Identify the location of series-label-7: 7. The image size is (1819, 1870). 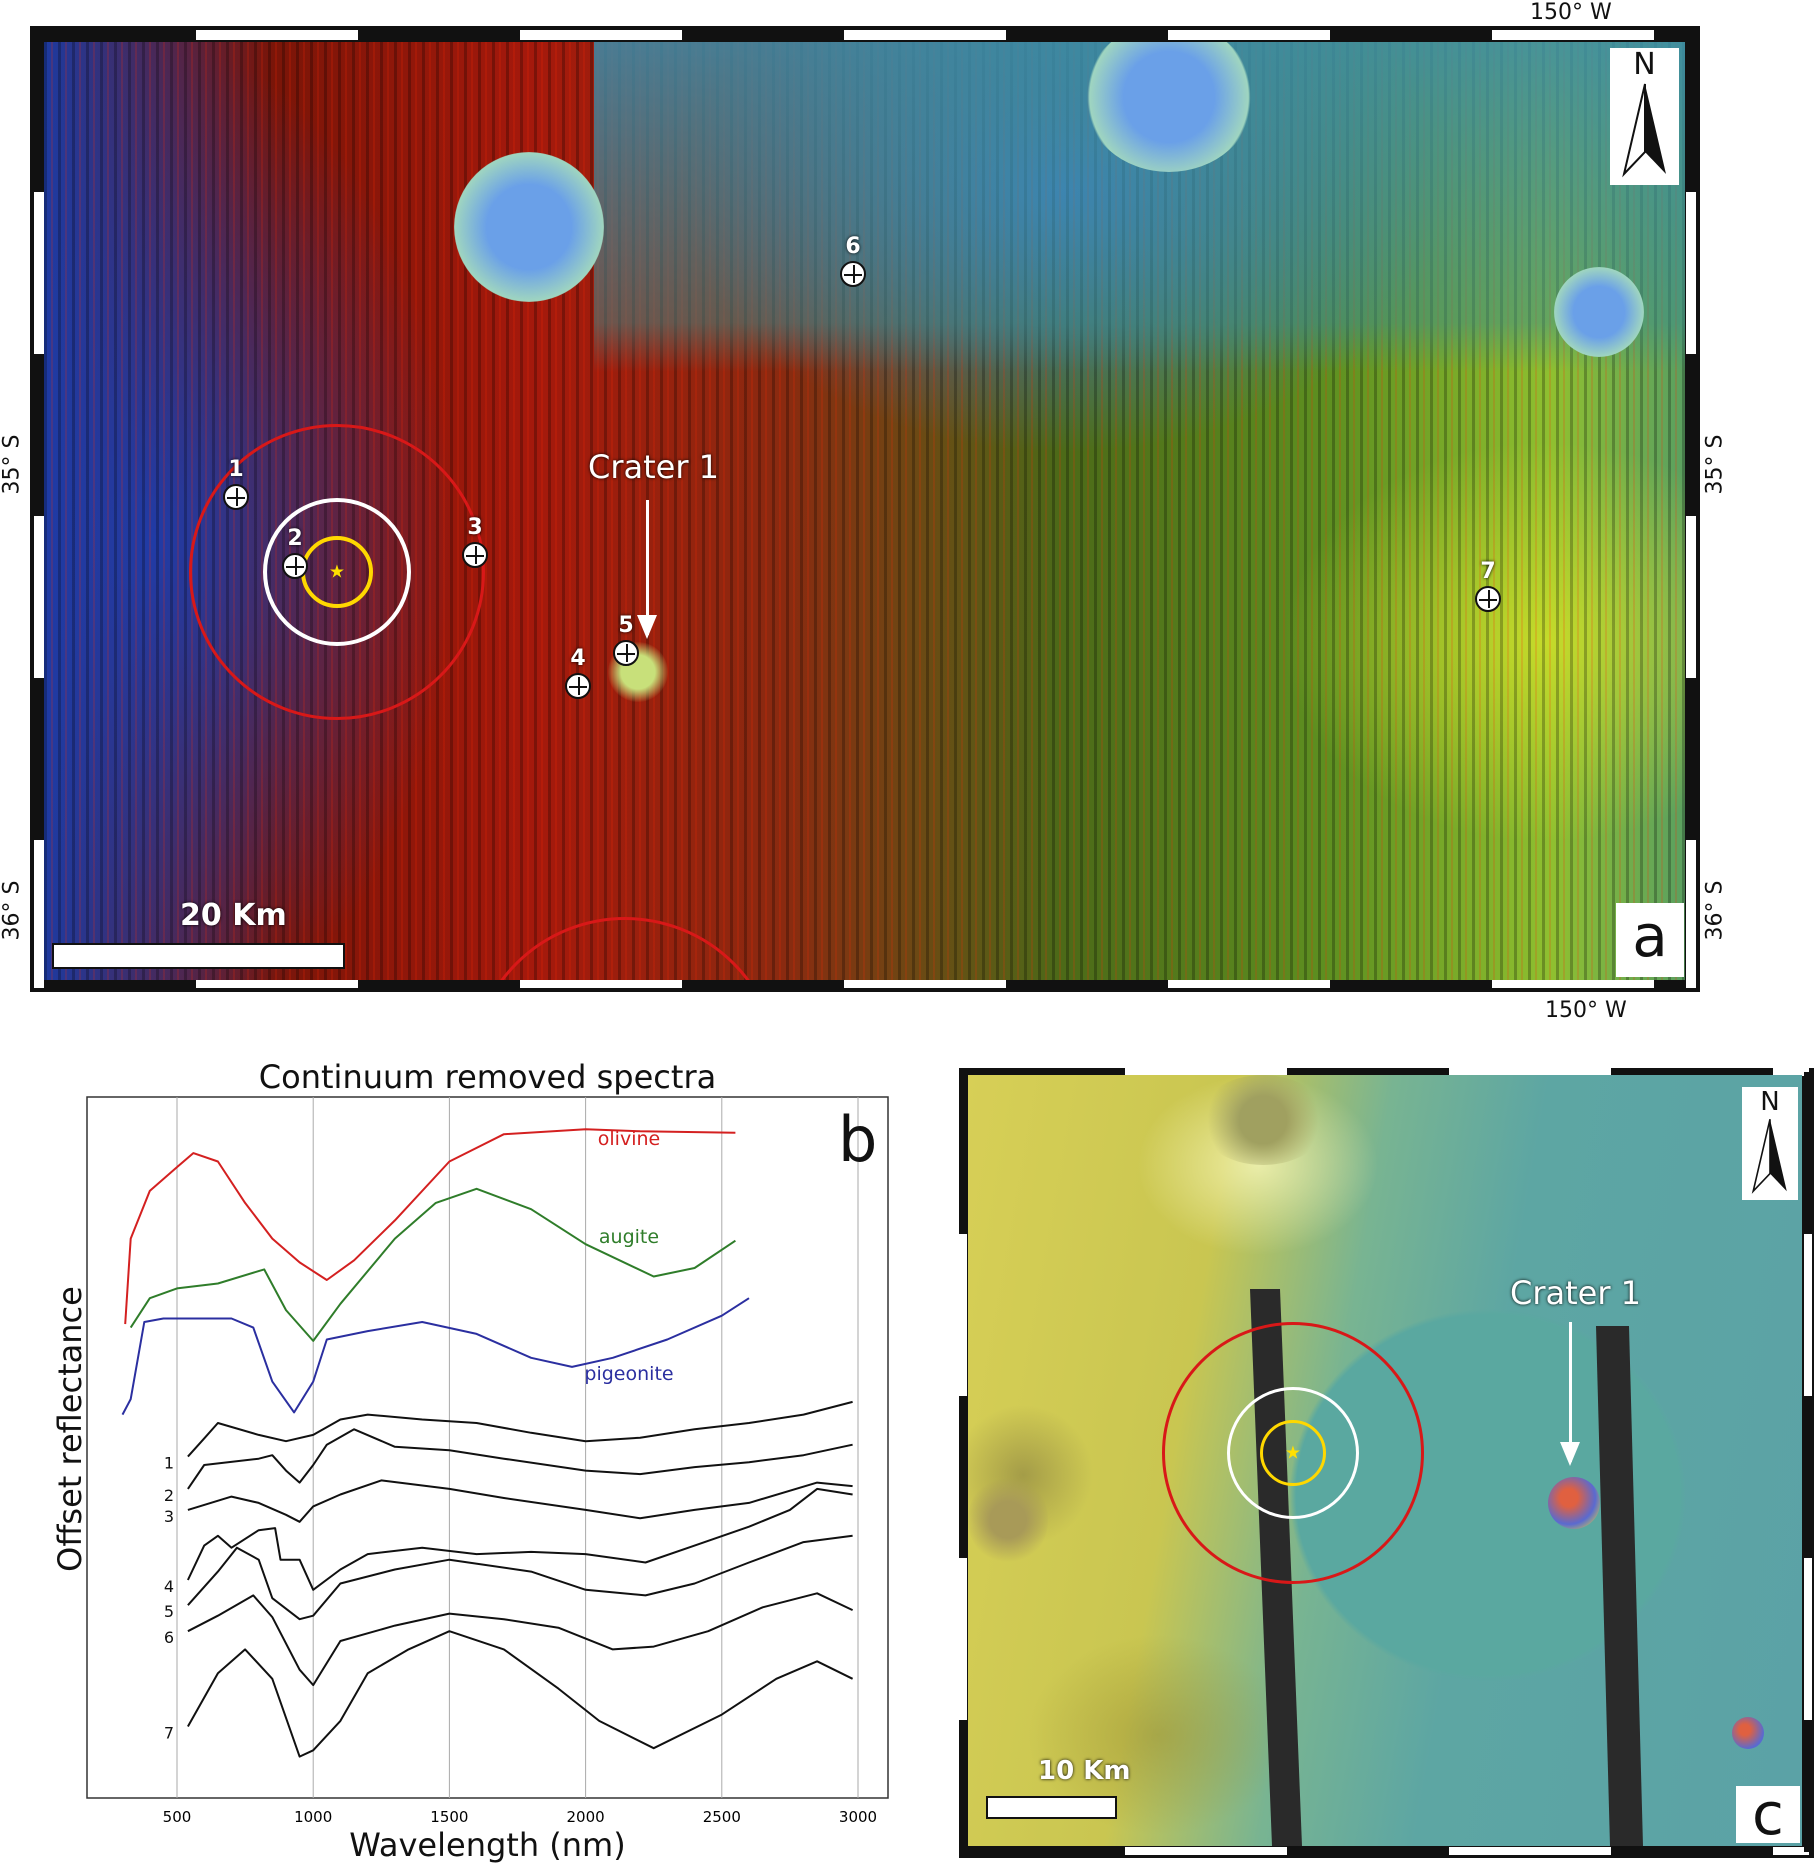
(169, 1732).